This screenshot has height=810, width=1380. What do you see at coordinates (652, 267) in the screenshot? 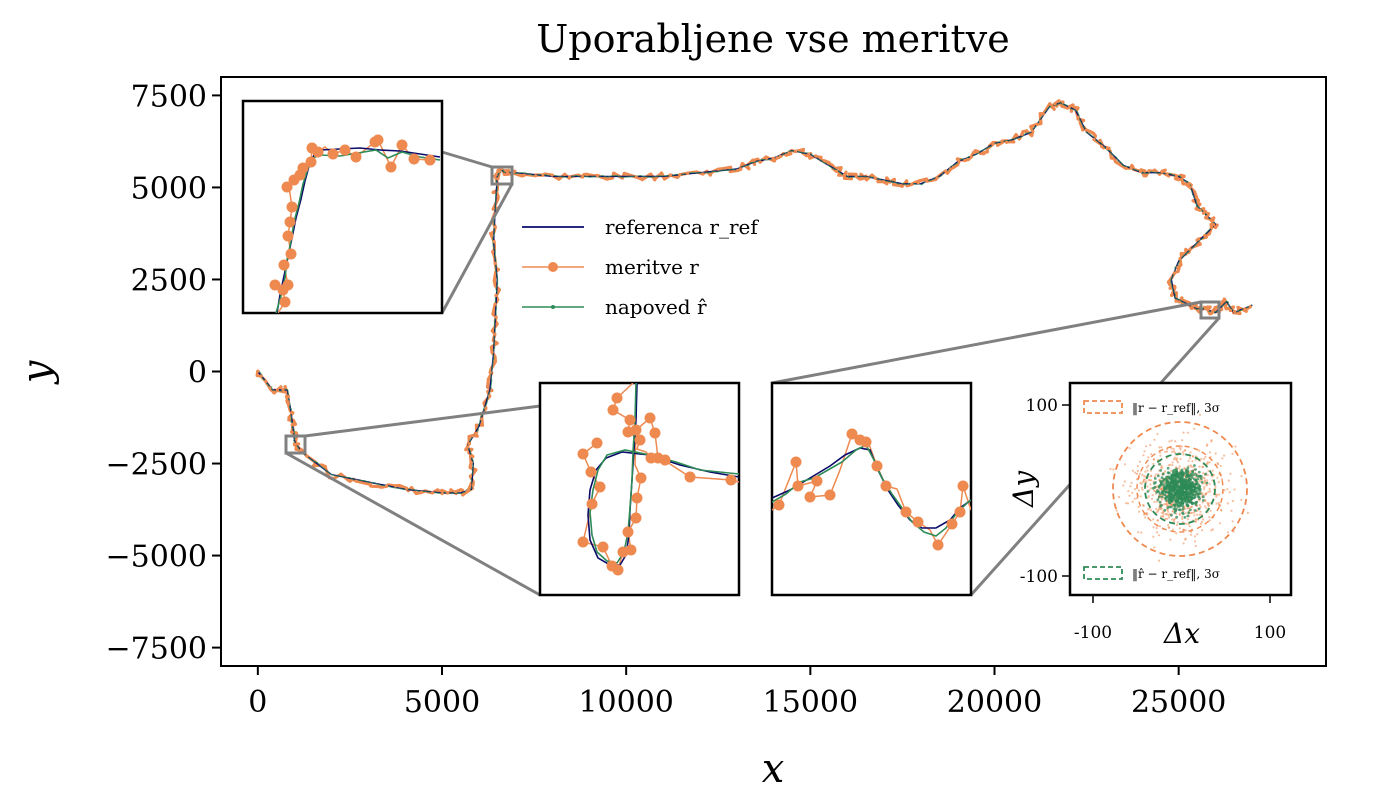
I see `legend-label-meritve: meritve r` at bounding box center [652, 267].